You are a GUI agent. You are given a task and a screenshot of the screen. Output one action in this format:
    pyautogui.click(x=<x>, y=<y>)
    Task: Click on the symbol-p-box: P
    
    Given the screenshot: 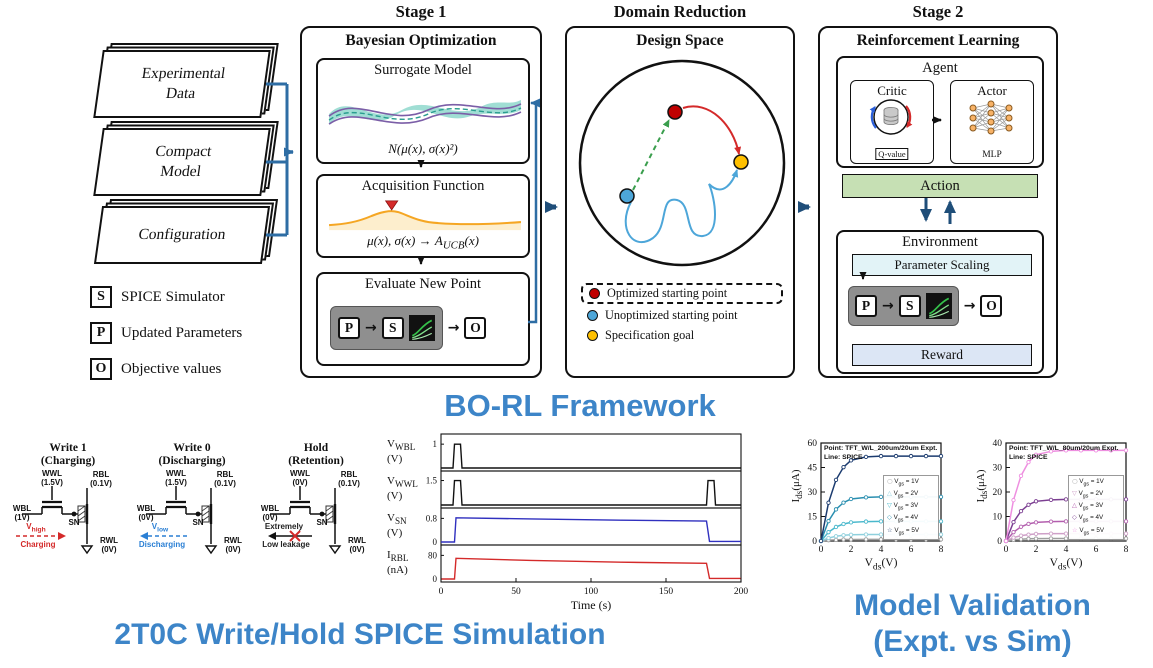 What is the action you would take?
    pyautogui.click(x=101, y=333)
    